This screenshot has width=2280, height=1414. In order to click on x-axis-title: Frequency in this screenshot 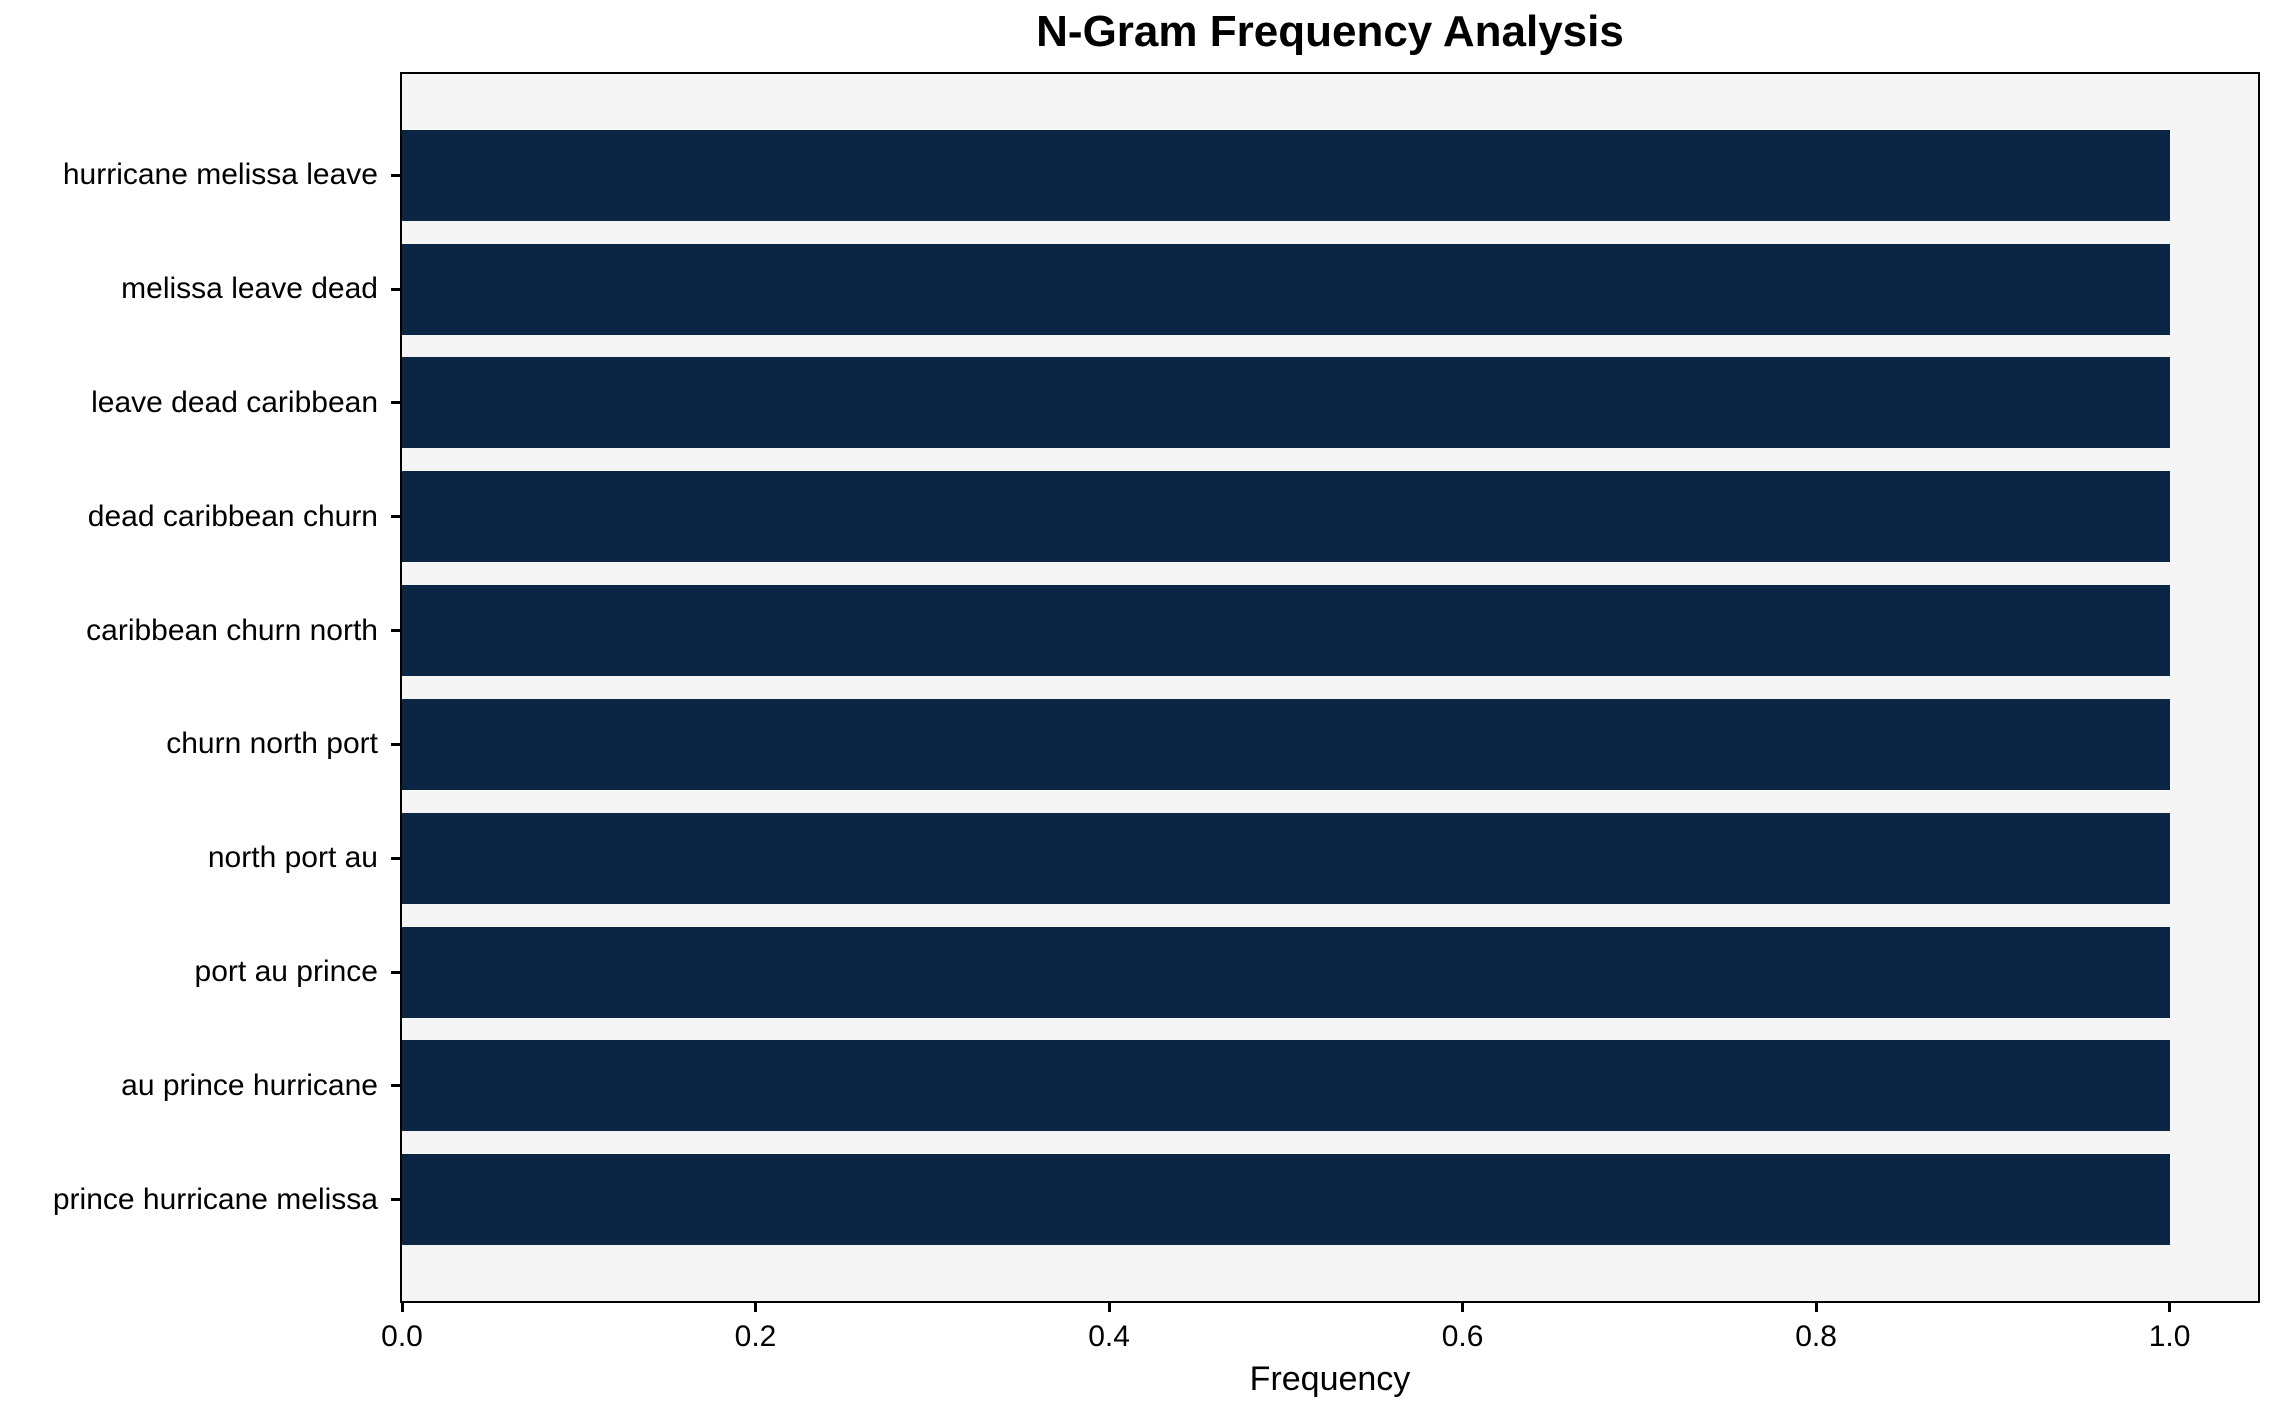, I will do `click(1330, 1379)`.